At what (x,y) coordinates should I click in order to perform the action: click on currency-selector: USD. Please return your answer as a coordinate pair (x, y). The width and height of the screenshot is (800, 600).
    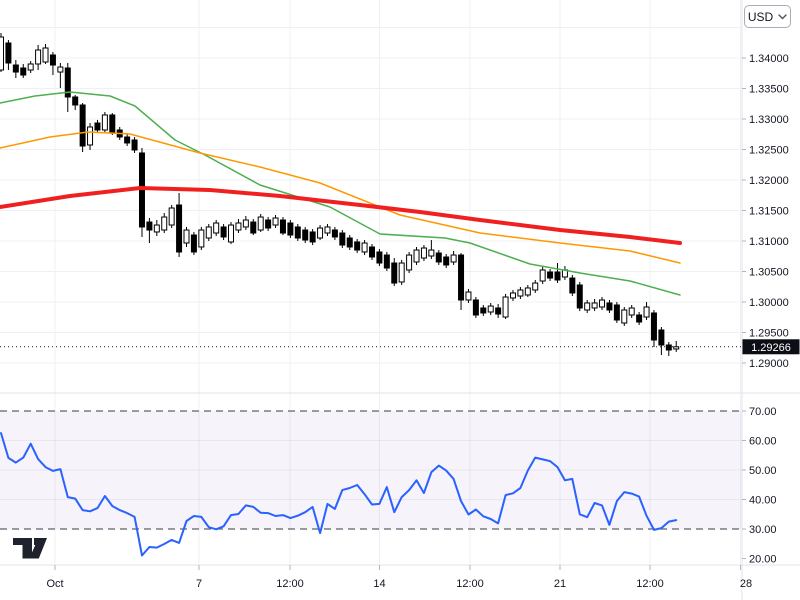
    Looking at the image, I should click on (767, 16).